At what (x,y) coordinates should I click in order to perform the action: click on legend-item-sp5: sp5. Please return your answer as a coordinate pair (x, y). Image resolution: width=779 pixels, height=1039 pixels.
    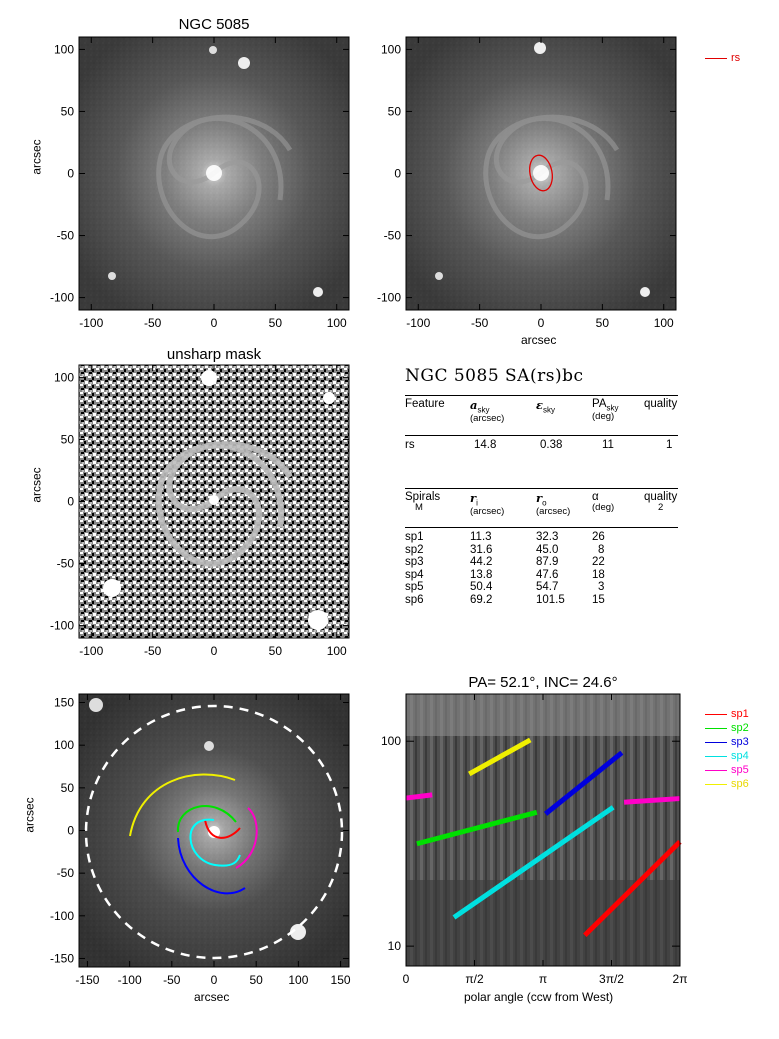
    Looking at the image, I should click on (727, 770).